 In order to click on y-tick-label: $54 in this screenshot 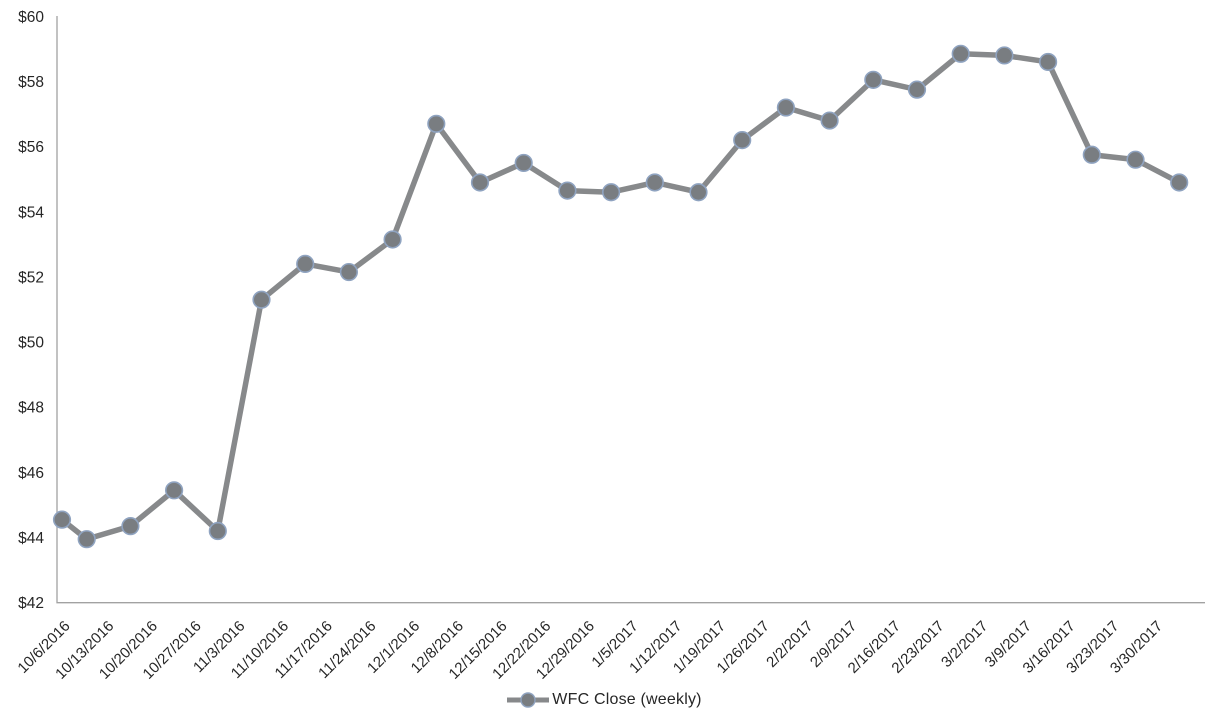, I will do `click(31, 212)`.